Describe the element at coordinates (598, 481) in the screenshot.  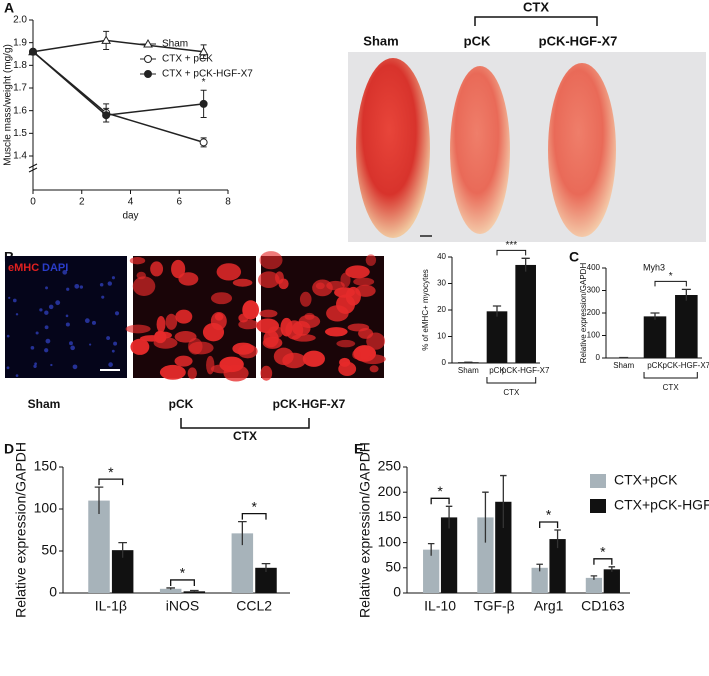
I see `legend-swatch` at that location.